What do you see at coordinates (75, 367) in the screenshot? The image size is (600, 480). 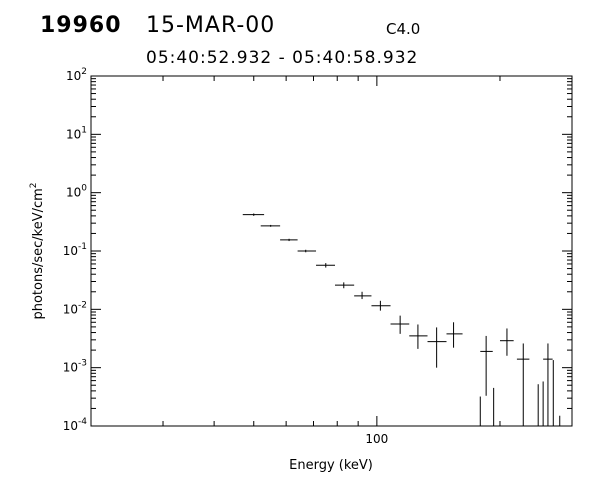 I see `y-tick-label: 10⁻³` at bounding box center [75, 367].